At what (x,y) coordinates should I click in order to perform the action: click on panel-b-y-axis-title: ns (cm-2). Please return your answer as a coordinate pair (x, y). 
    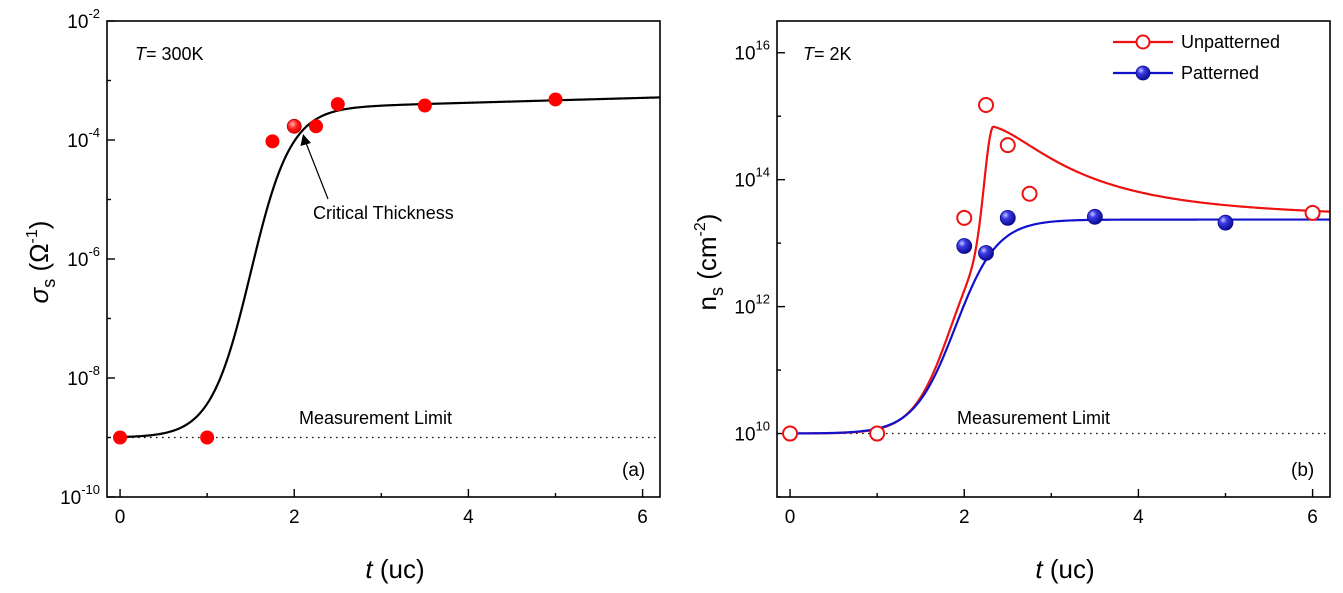
    Looking at the image, I should click on (709, 262).